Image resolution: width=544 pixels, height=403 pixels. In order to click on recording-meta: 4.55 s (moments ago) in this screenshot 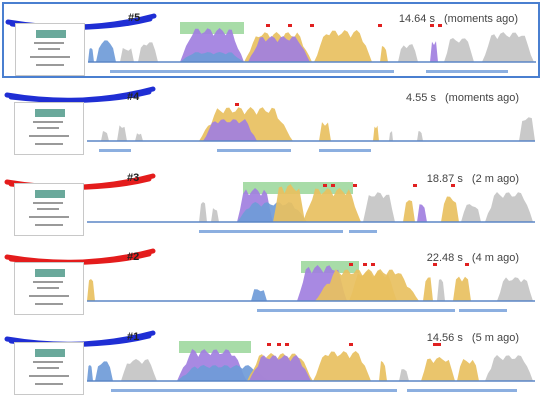, I will do `click(462, 98)`.